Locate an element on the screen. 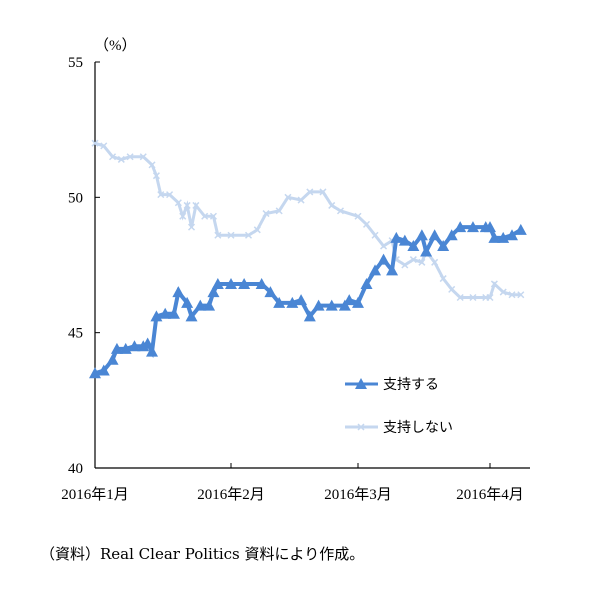 This screenshot has height=611, width=600. legend-label: 支持しない is located at coordinates (418, 428).